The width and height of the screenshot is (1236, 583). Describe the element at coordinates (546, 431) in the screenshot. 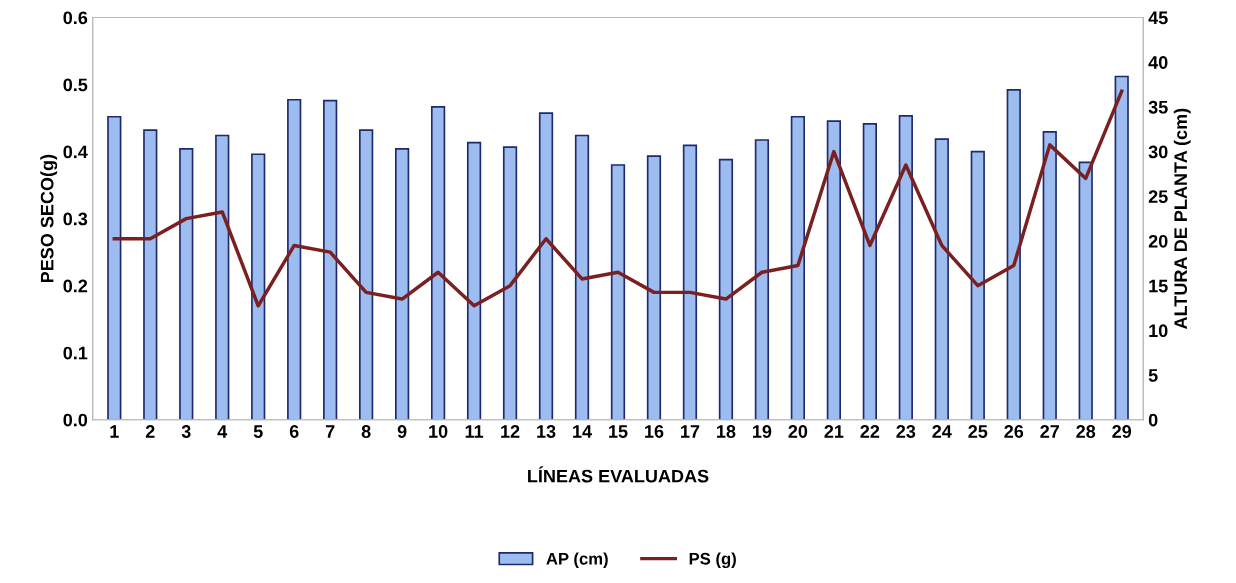

I see `x-tick-label: 13` at that location.